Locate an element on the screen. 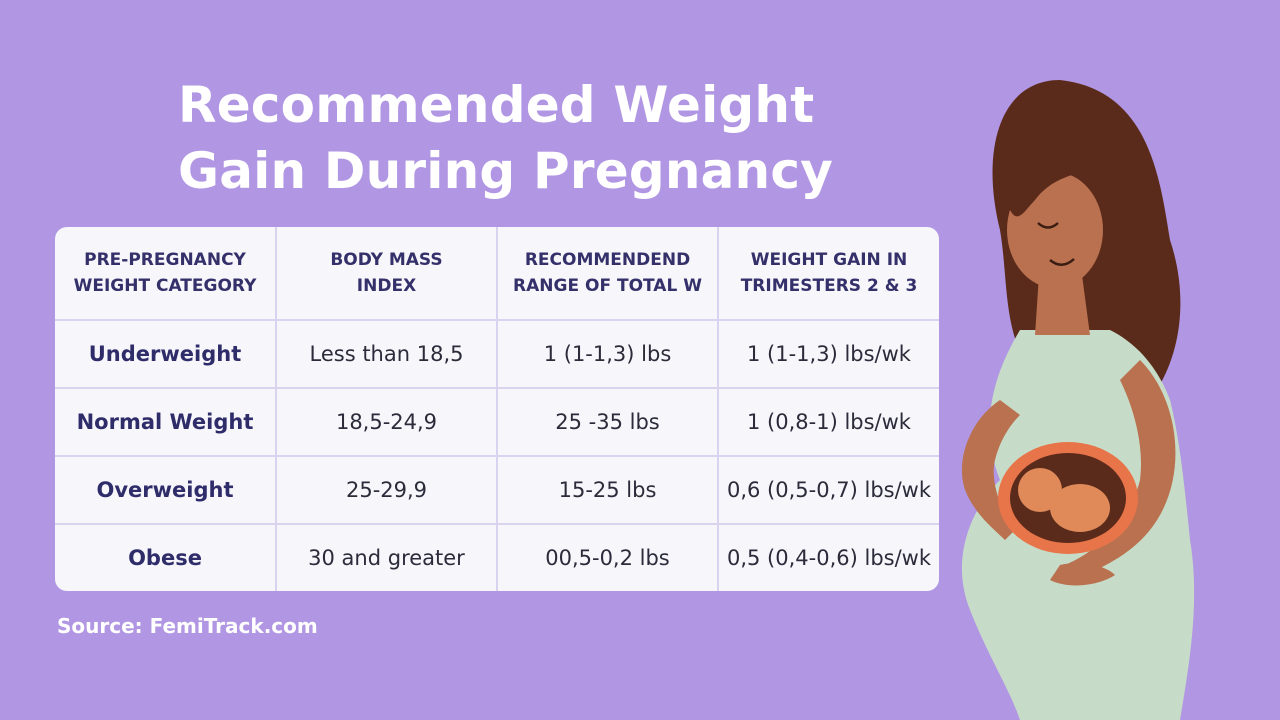  header-weekly-gain: WEIGHT GAIN IN TRIMESTERS 2 & 3 is located at coordinates (828, 274).